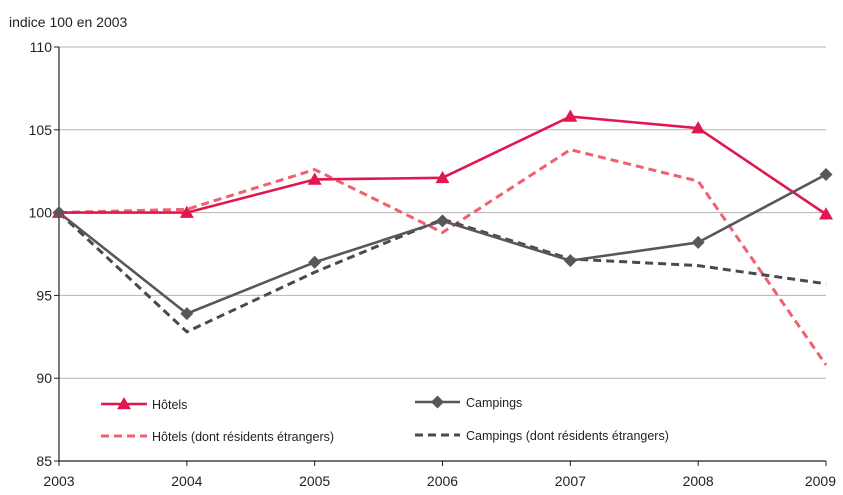 This screenshot has width=843, height=495. What do you see at coordinates (442, 481) in the screenshot?
I see `x-tick-label: 2006` at bounding box center [442, 481].